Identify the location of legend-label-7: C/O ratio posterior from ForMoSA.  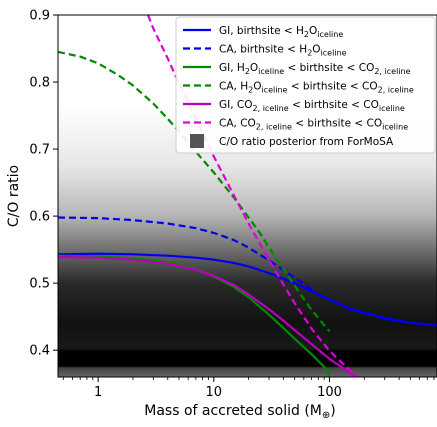
(306, 142).